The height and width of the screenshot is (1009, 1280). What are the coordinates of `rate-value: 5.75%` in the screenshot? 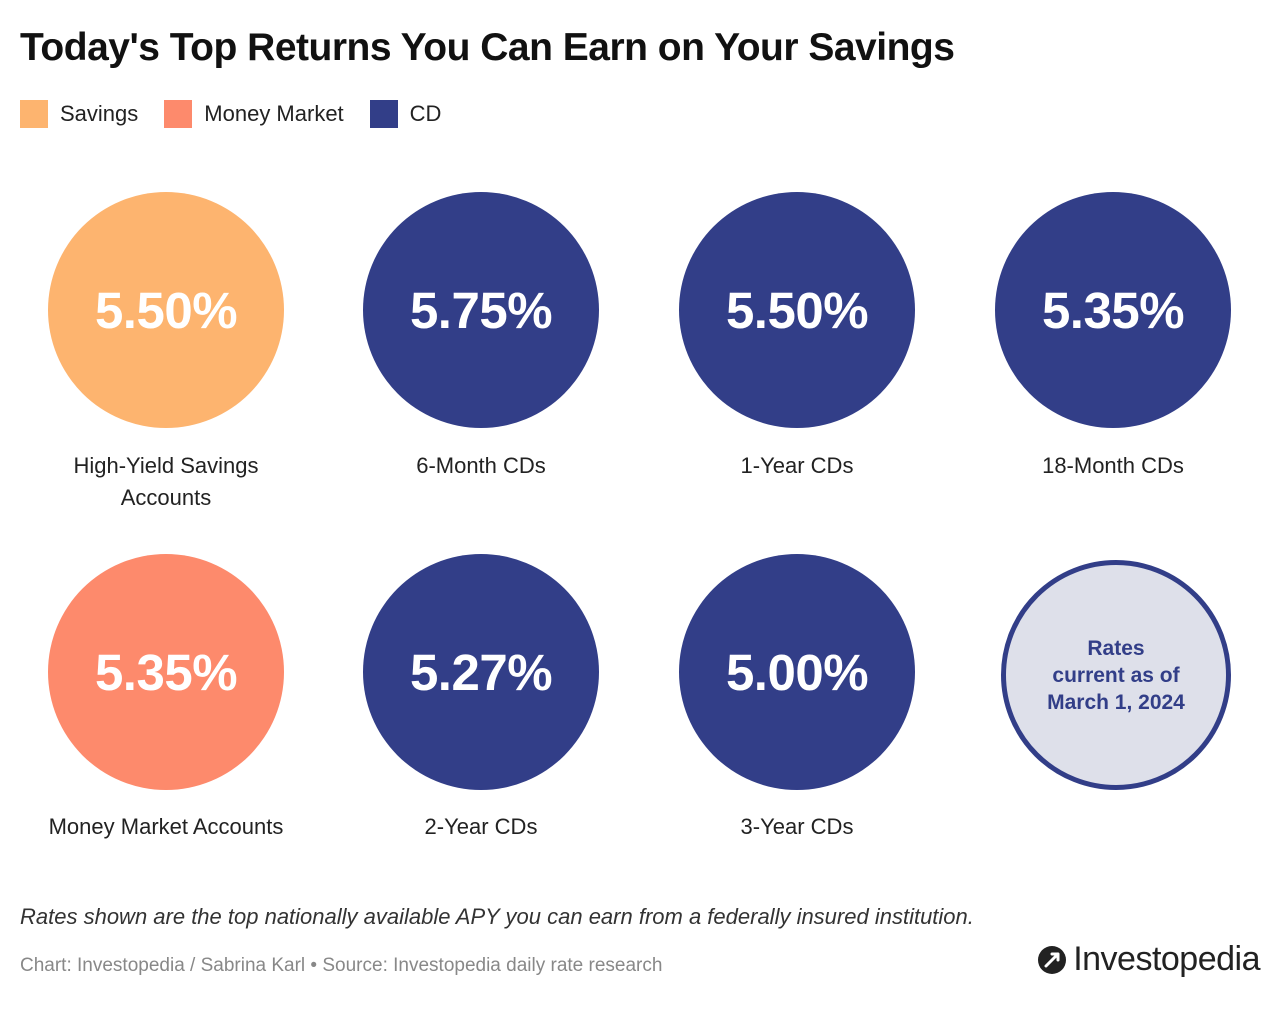 It's located at (481, 310).